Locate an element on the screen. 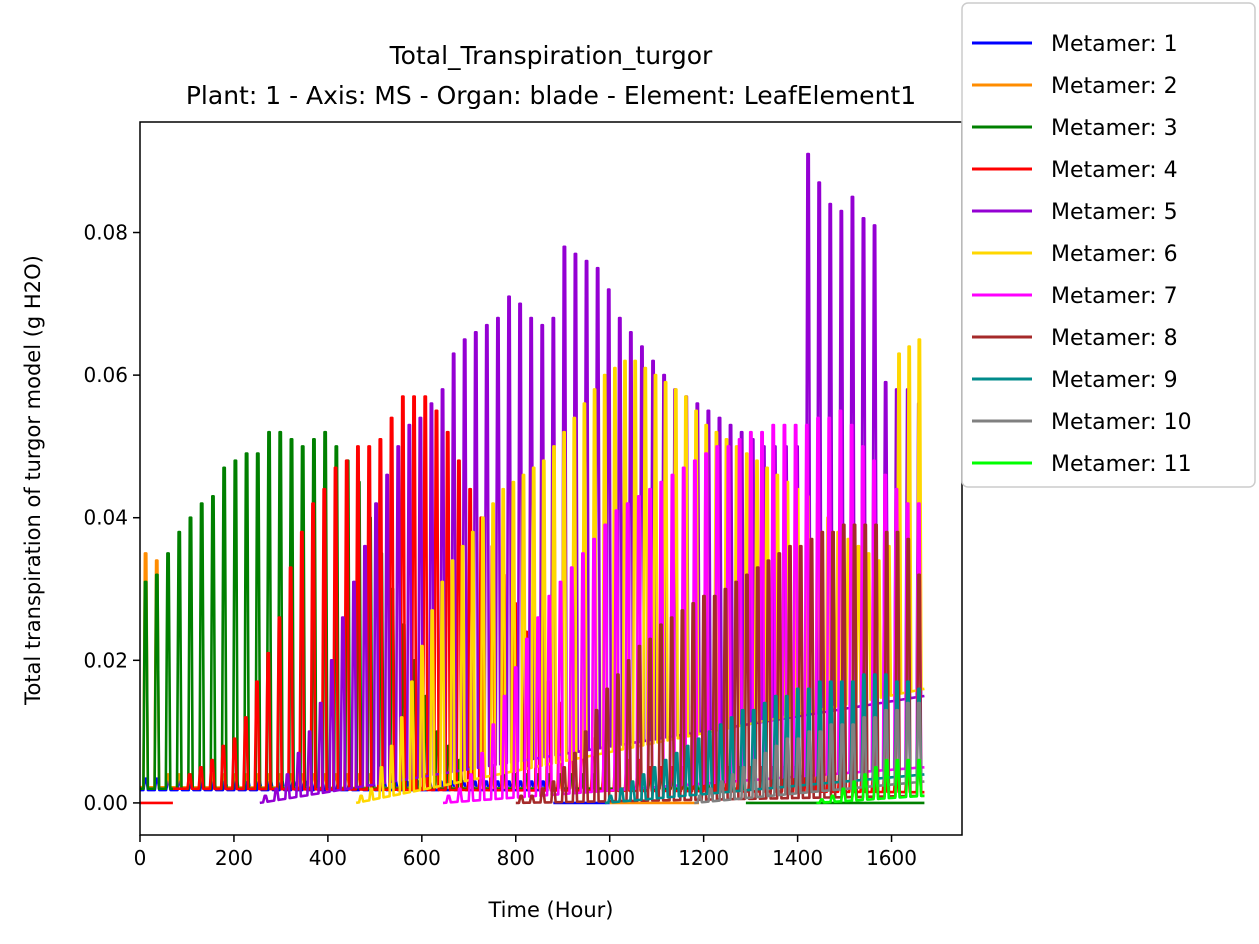 The height and width of the screenshot is (944, 1259). legend-frame is located at coordinates (1108, 245).